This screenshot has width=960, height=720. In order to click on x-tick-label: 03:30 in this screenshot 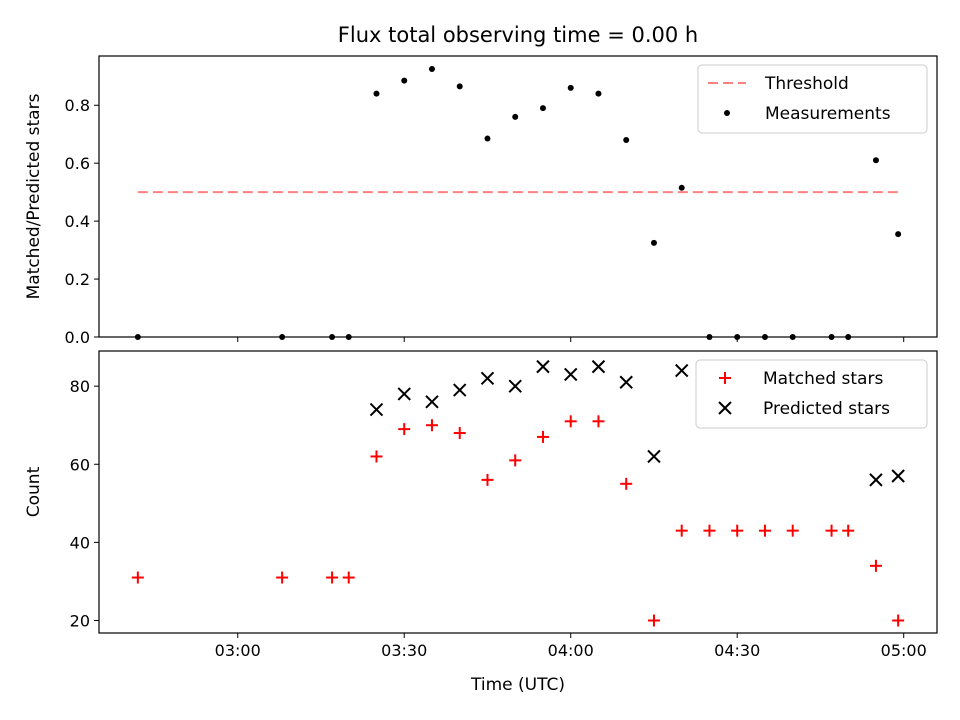, I will do `click(404, 650)`.